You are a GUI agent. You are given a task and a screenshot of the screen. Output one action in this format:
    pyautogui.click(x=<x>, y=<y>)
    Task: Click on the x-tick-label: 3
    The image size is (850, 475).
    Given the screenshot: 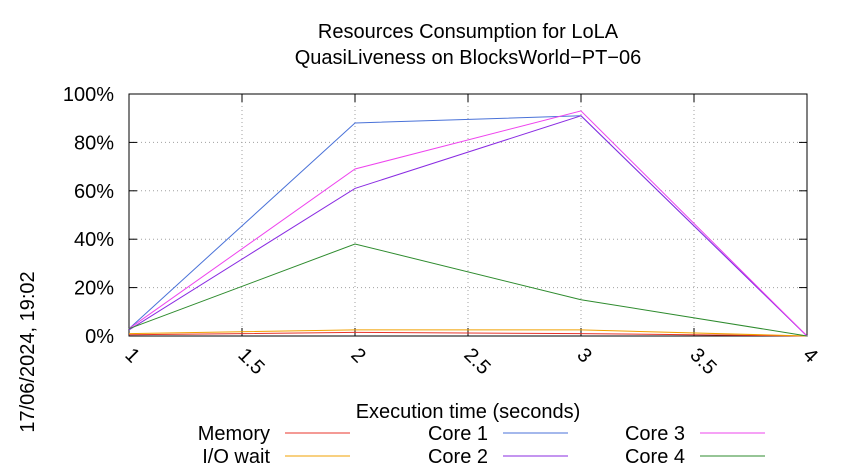 What is the action you would take?
    pyautogui.click(x=583, y=355)
    